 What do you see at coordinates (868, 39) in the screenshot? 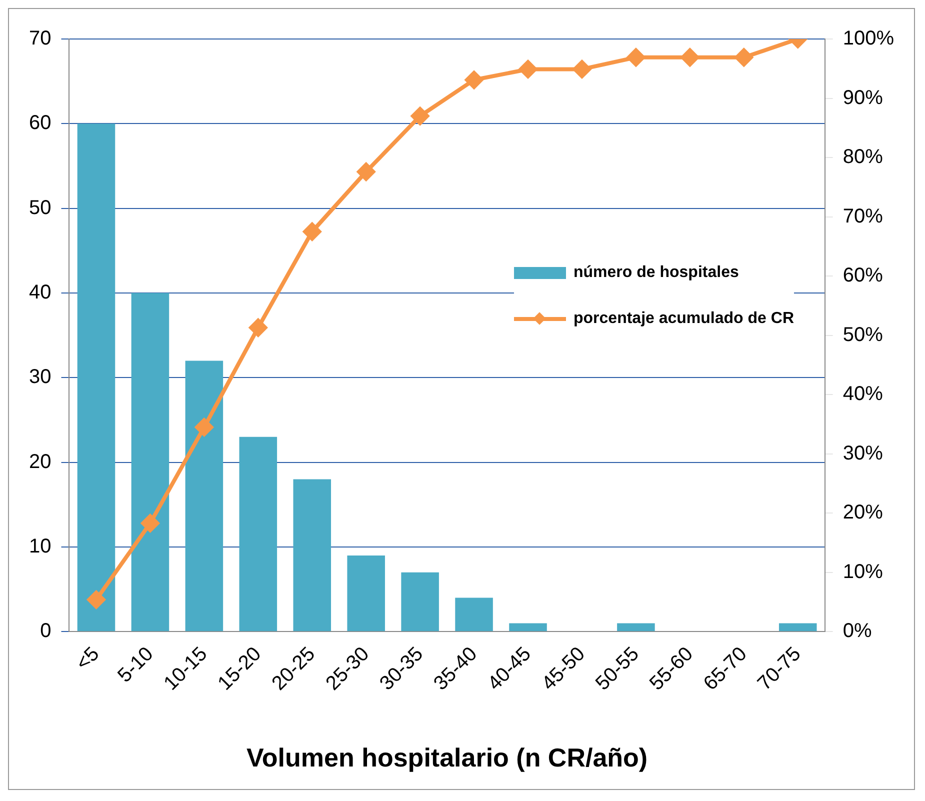
I see `y2-tick-label: 100%` at bounding box center [868, 39].